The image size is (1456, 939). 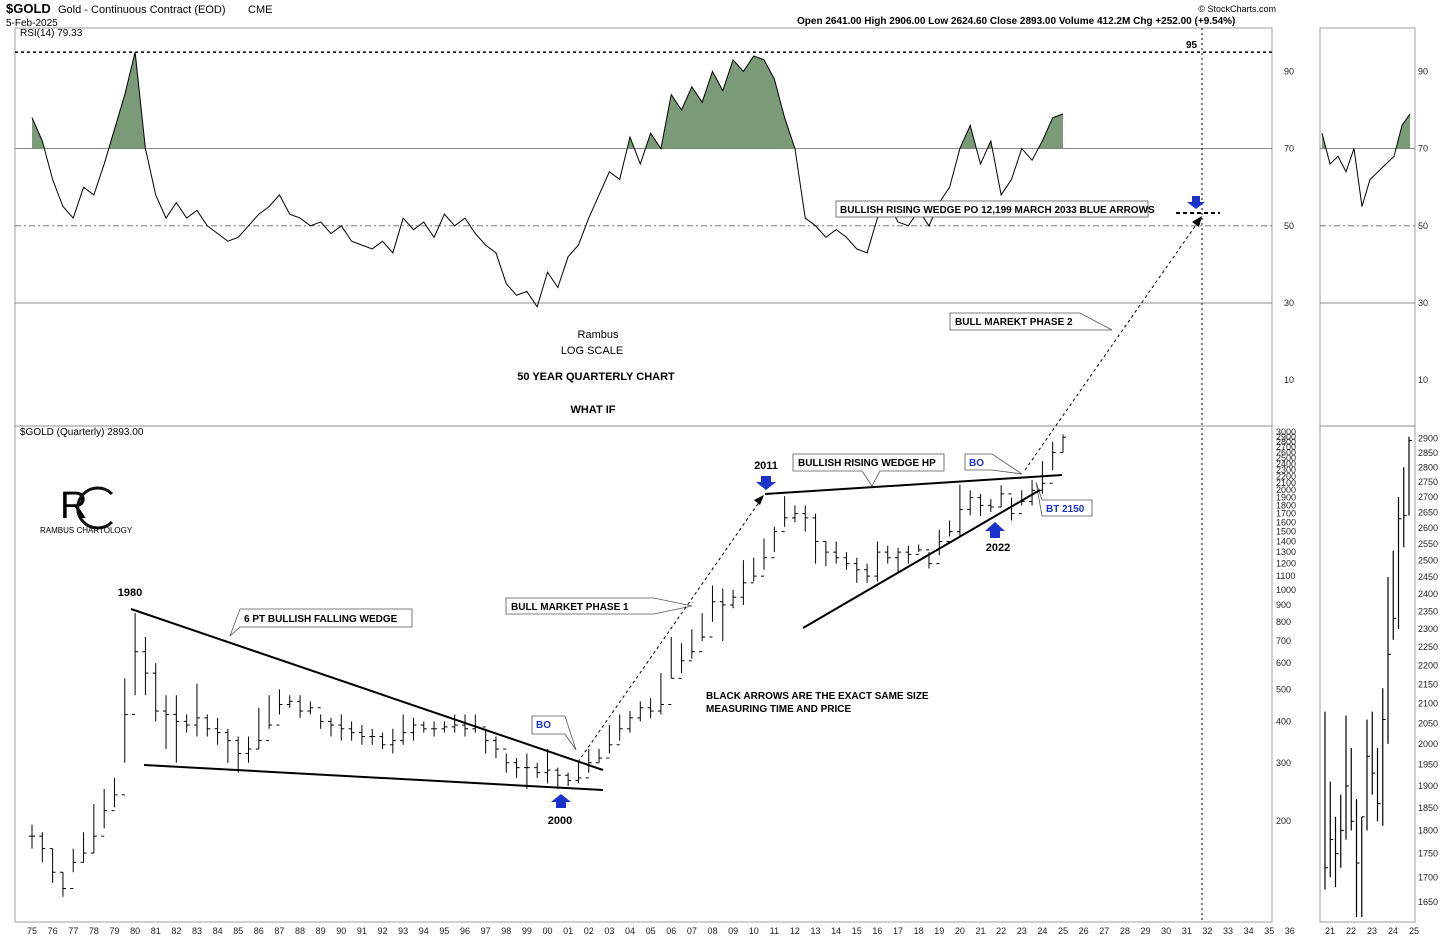 What do you see at coordinates (570, 607) in the screenshot?
I see `bull-phase1-label: BULL MARKET PHASE 1` at bounding box center [570, 607].